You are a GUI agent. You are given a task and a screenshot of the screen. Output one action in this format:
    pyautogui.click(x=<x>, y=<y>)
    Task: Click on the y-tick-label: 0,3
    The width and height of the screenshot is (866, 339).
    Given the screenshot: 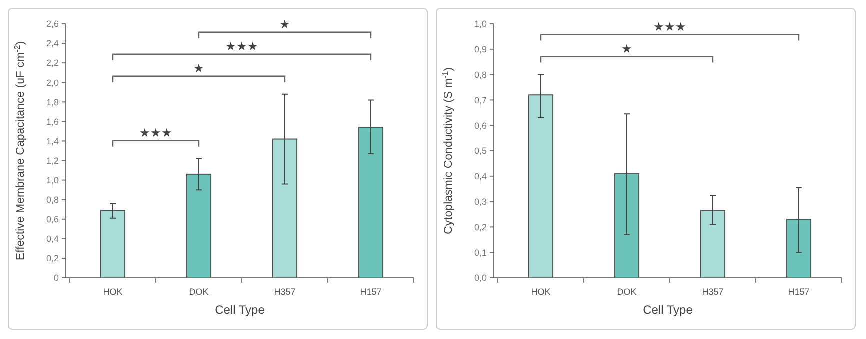 What is the action you would take?
    pyautogui.click(x=480, y=201)
    